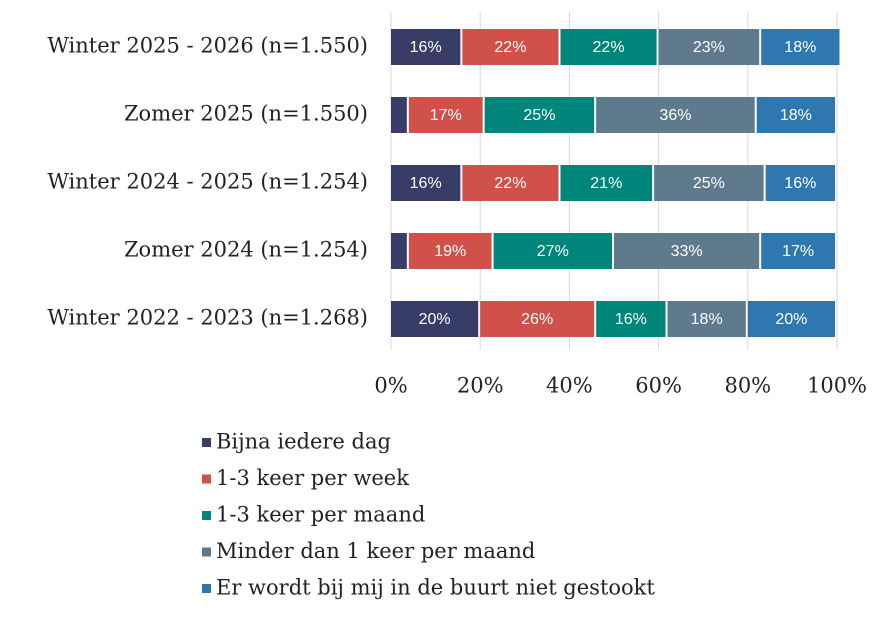 The width and height of the screenshot is (875, 620). I want to click on data-label: 19%, so click(450, 251).